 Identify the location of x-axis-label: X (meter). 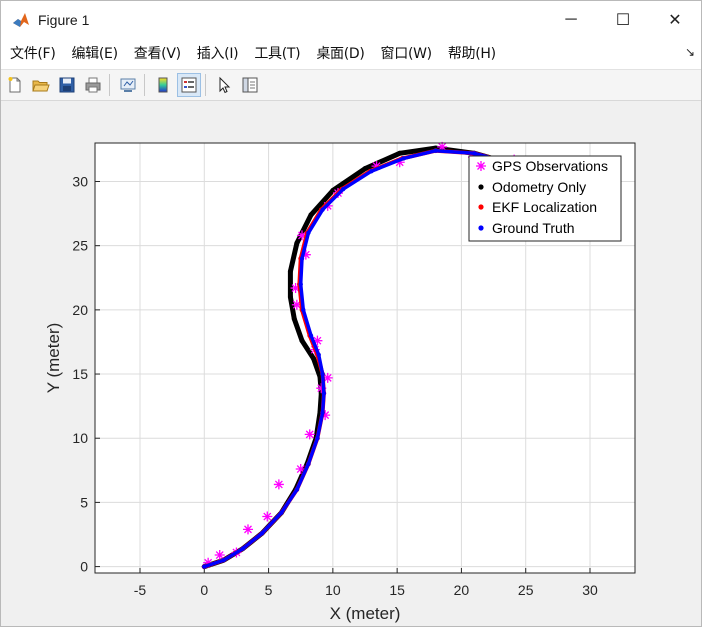
(365, 613).